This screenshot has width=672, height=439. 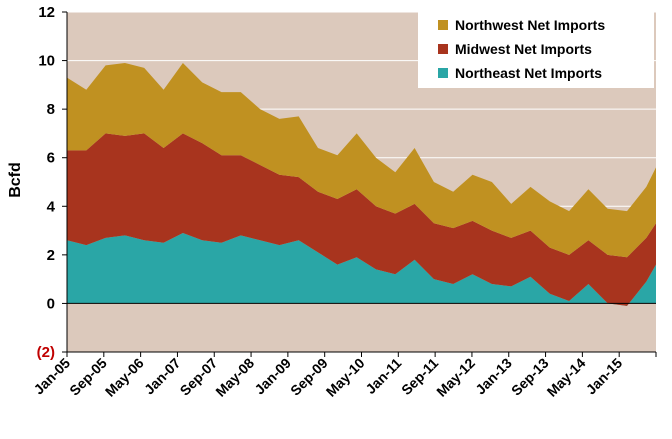 I want to click on x-tick-label: May-12, so click(x=455, y=377).